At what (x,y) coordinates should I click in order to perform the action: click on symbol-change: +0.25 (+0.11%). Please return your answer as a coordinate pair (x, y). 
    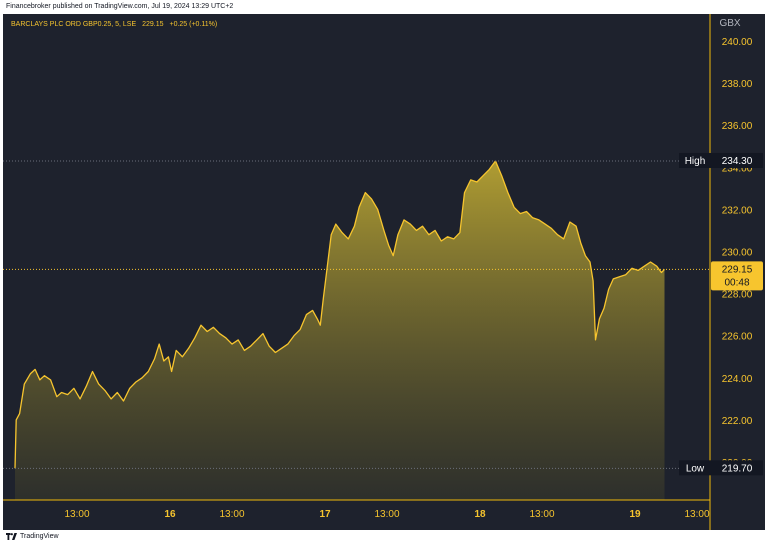
    Looking at the image, I should click on (193, 24).